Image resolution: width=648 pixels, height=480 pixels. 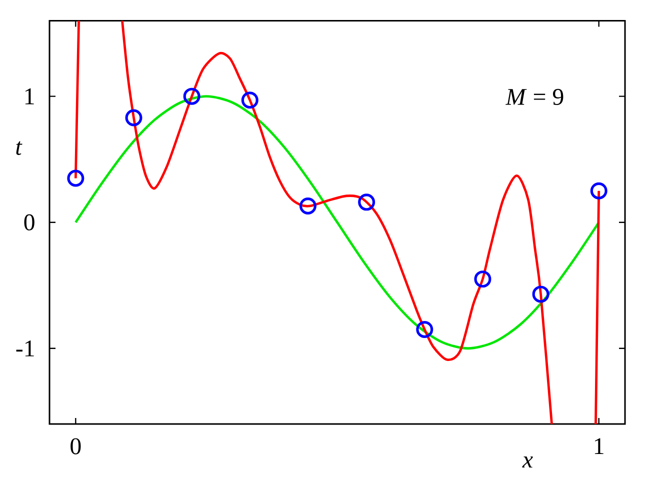 What do you see at coordinates (29, 96) in the screenshot?
I see `y-tick-label: 1` at bounding box center [29, 96].